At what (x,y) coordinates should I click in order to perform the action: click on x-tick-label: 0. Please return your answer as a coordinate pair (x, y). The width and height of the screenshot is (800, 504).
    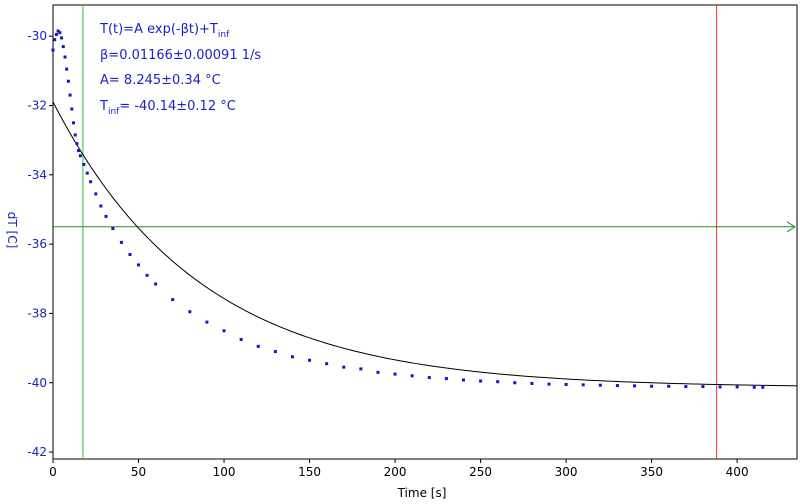
    Looking at the image, I should click on (53, 472).